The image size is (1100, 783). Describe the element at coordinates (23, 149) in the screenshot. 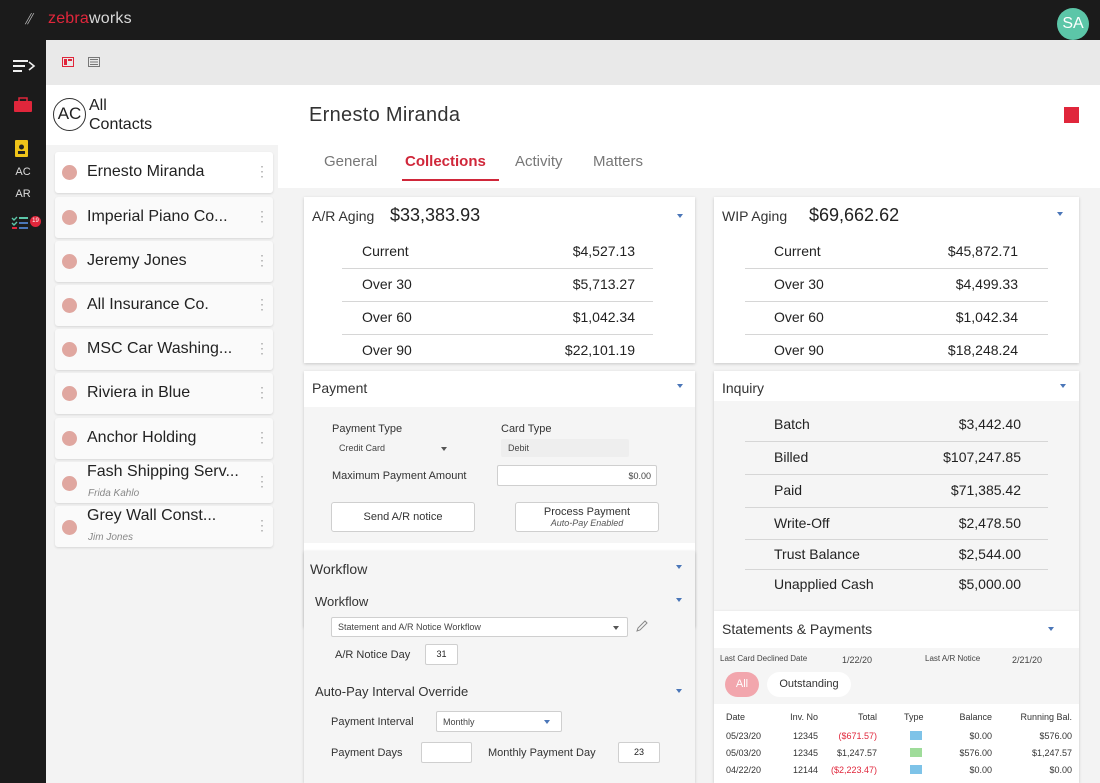

I see `contact-card-icon` at that location.